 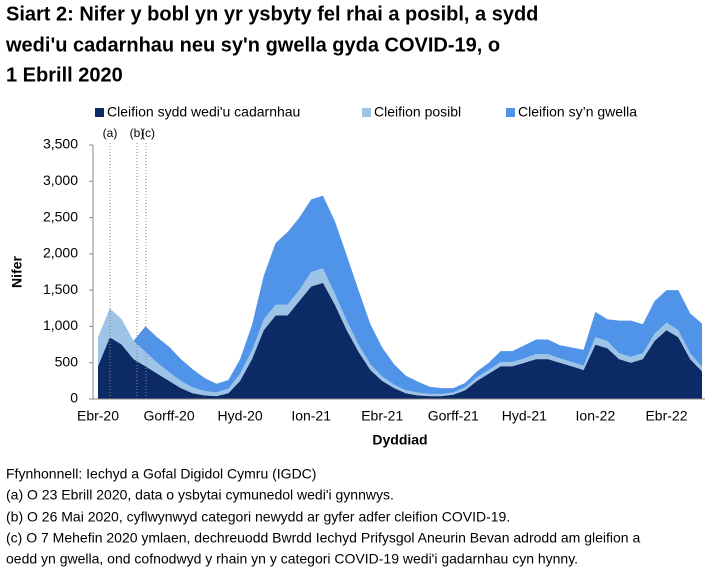 I want to click on legend-label: Cleifion sydd wedi'u cadarnhau, so click(x=203, y=112).